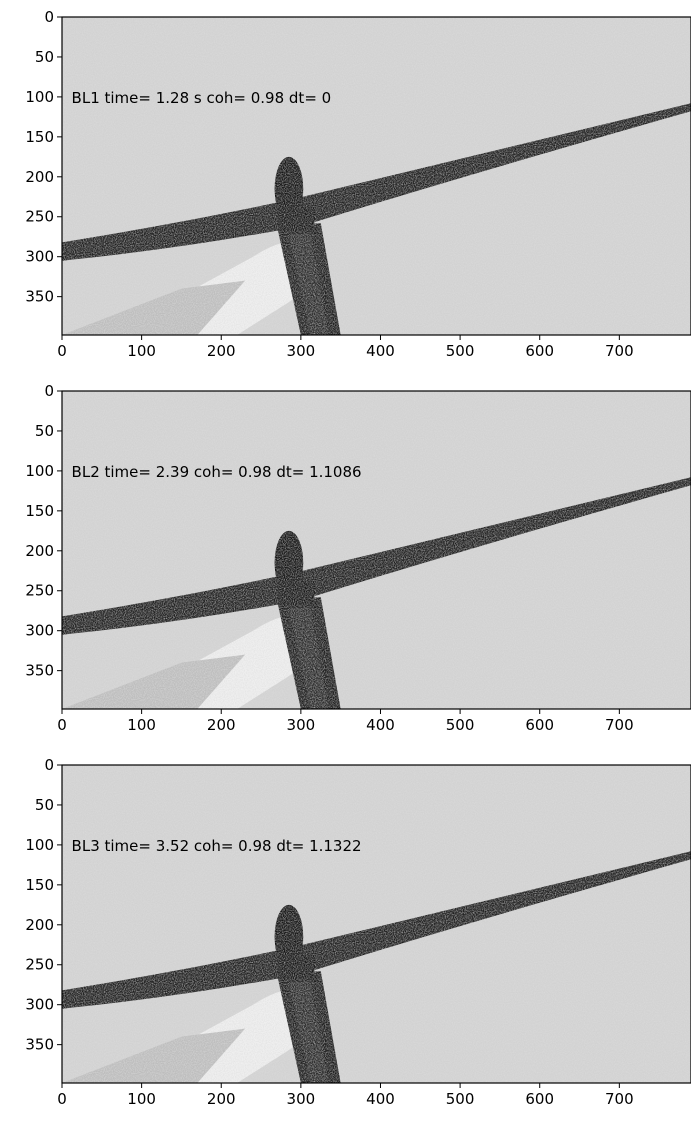  I want to click on frame-annotation: BL3 time= 3.52 coh= 0.98 dt= 1.1322, so click(217, 846).